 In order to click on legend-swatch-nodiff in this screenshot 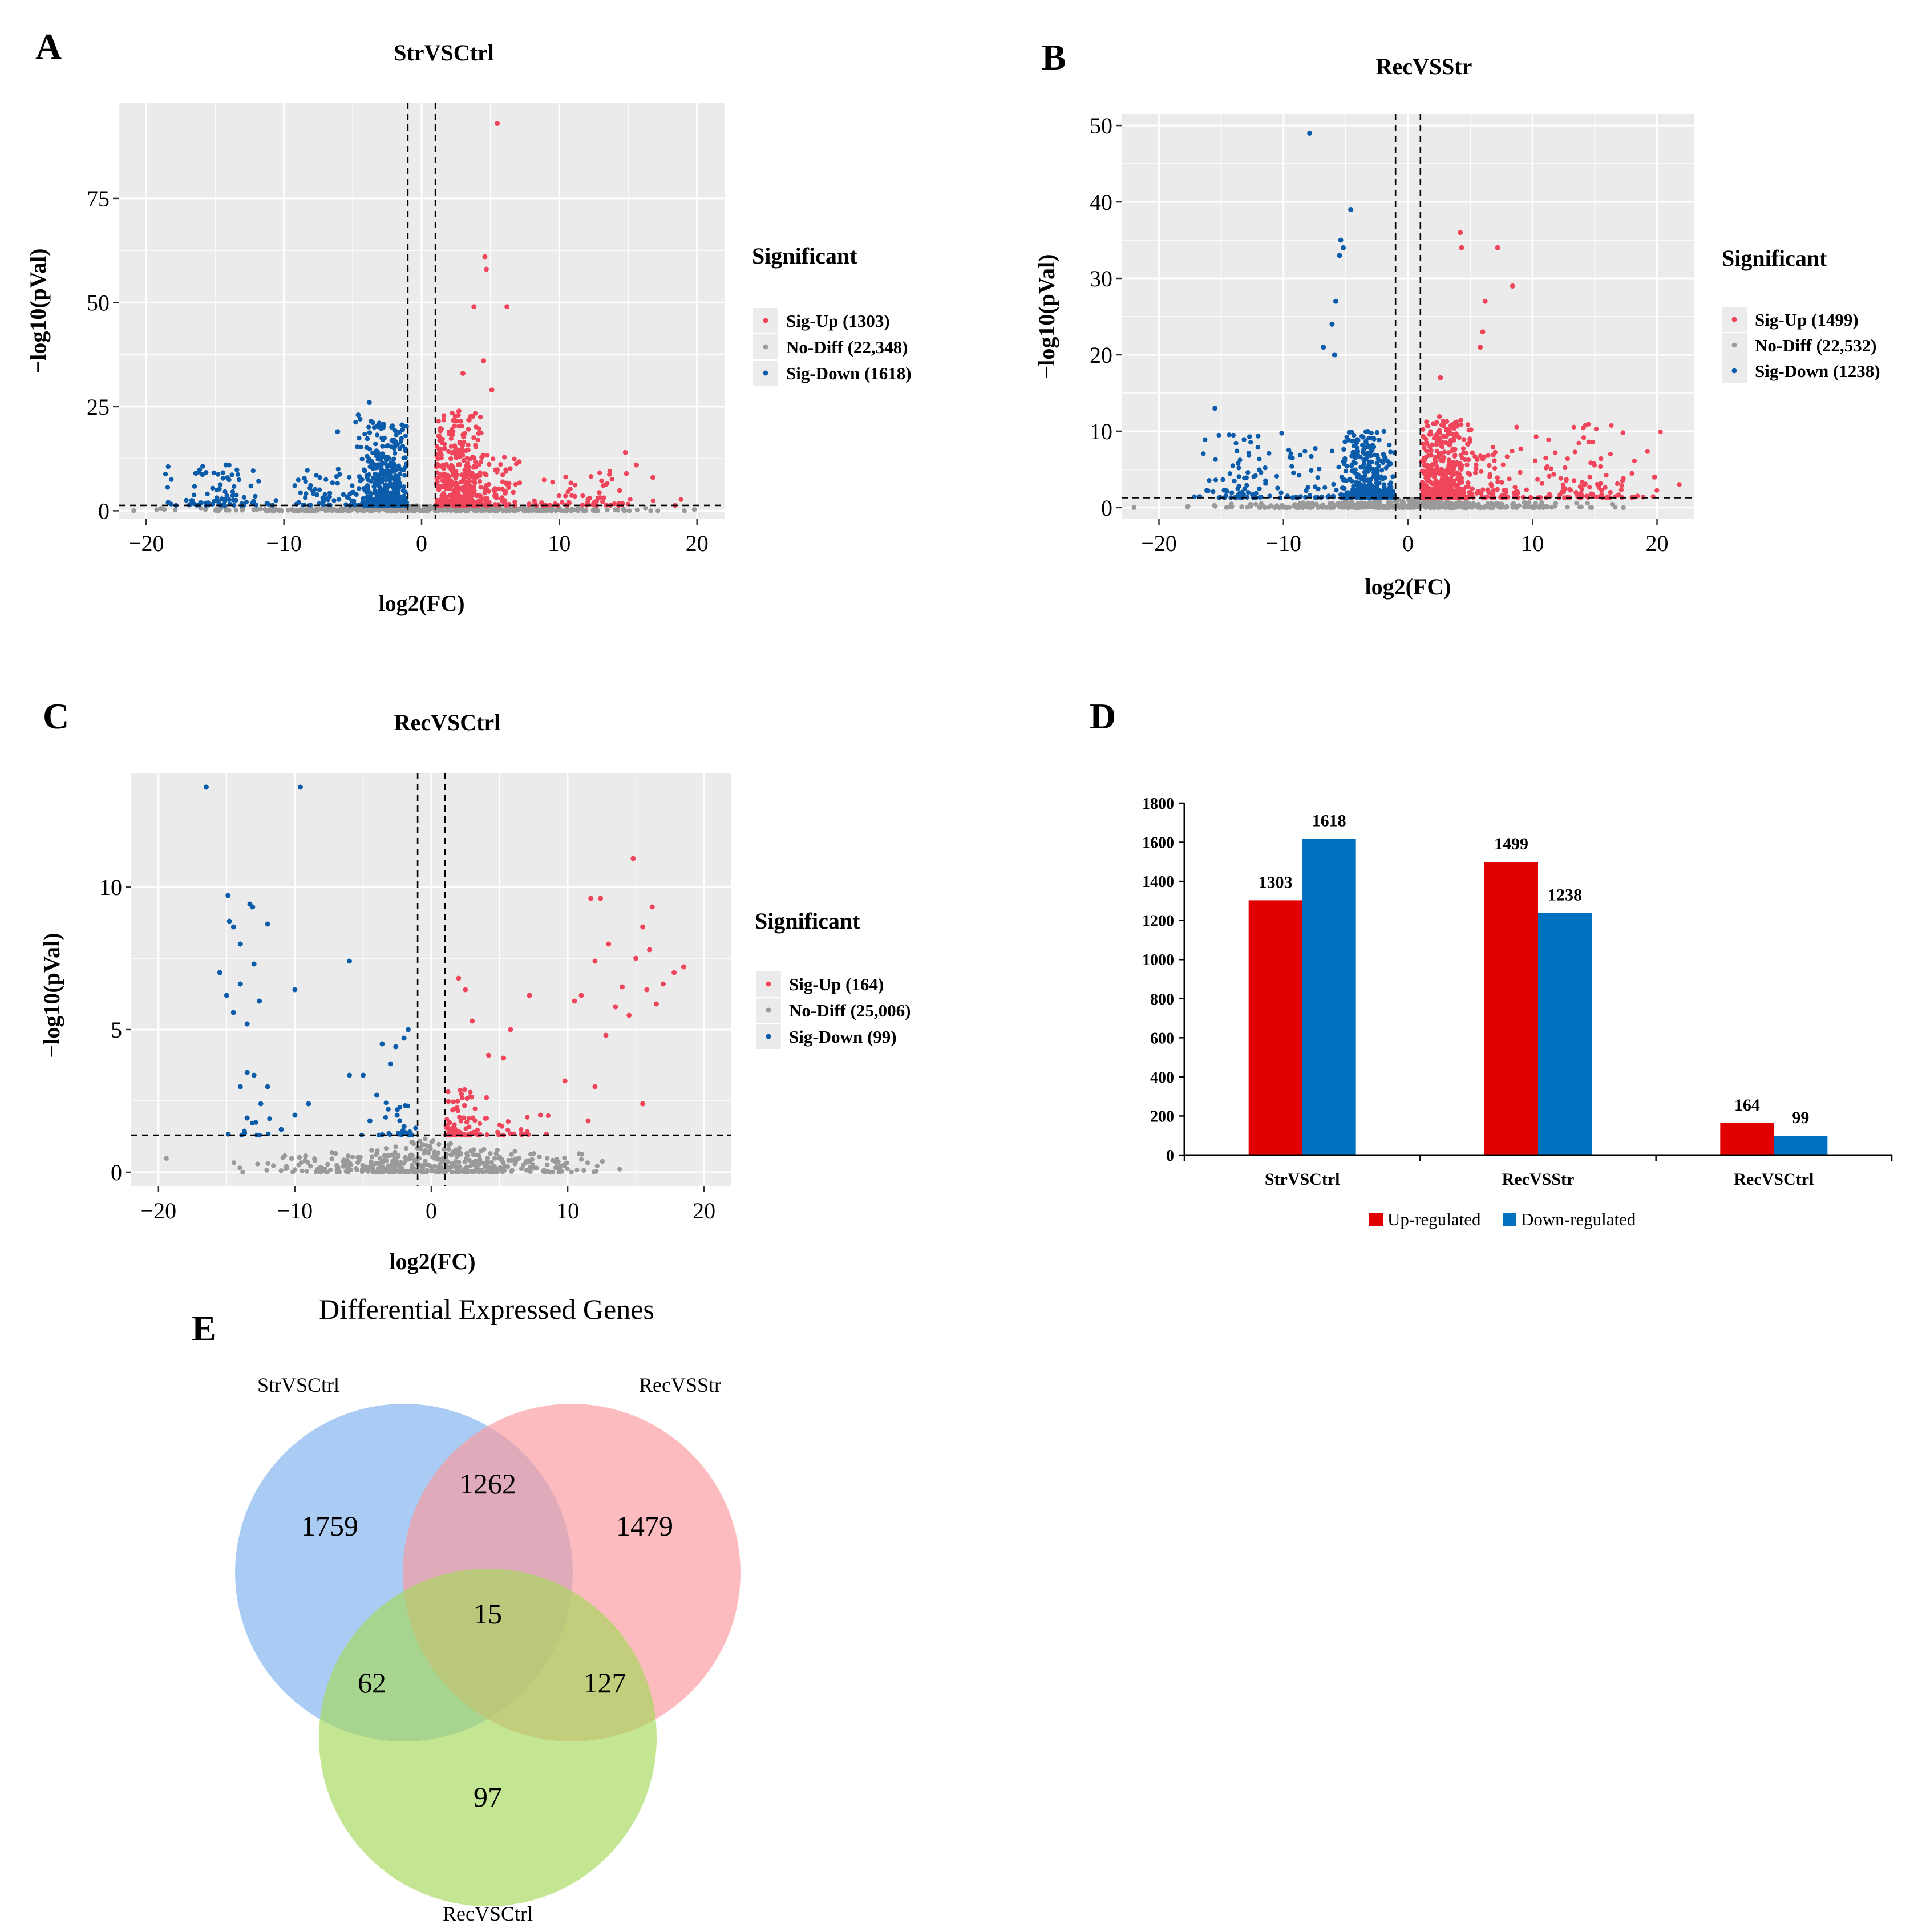, I will do `click(766, 347)`.